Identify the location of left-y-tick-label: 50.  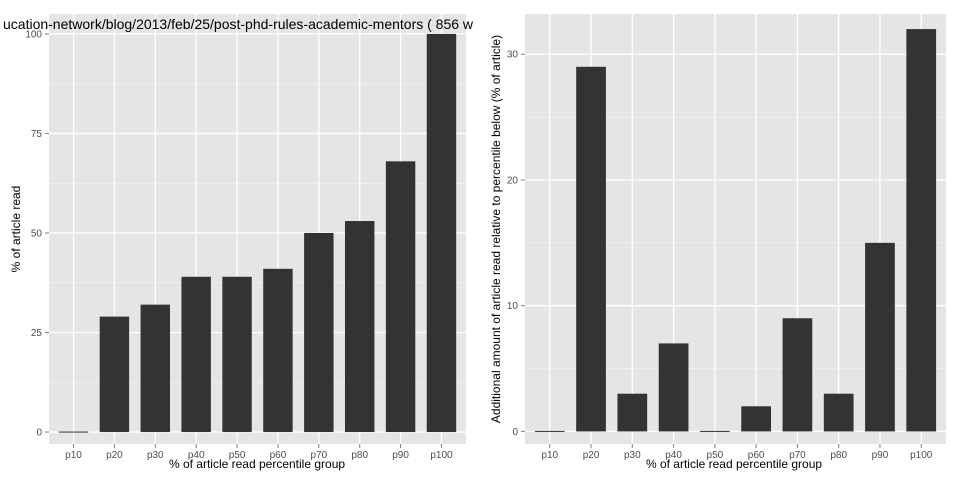
(37, 233).